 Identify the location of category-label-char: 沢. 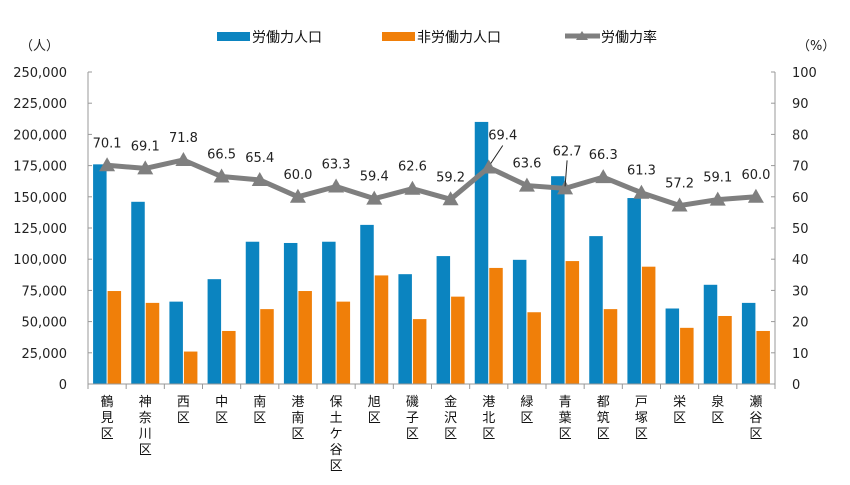
(450, 418).